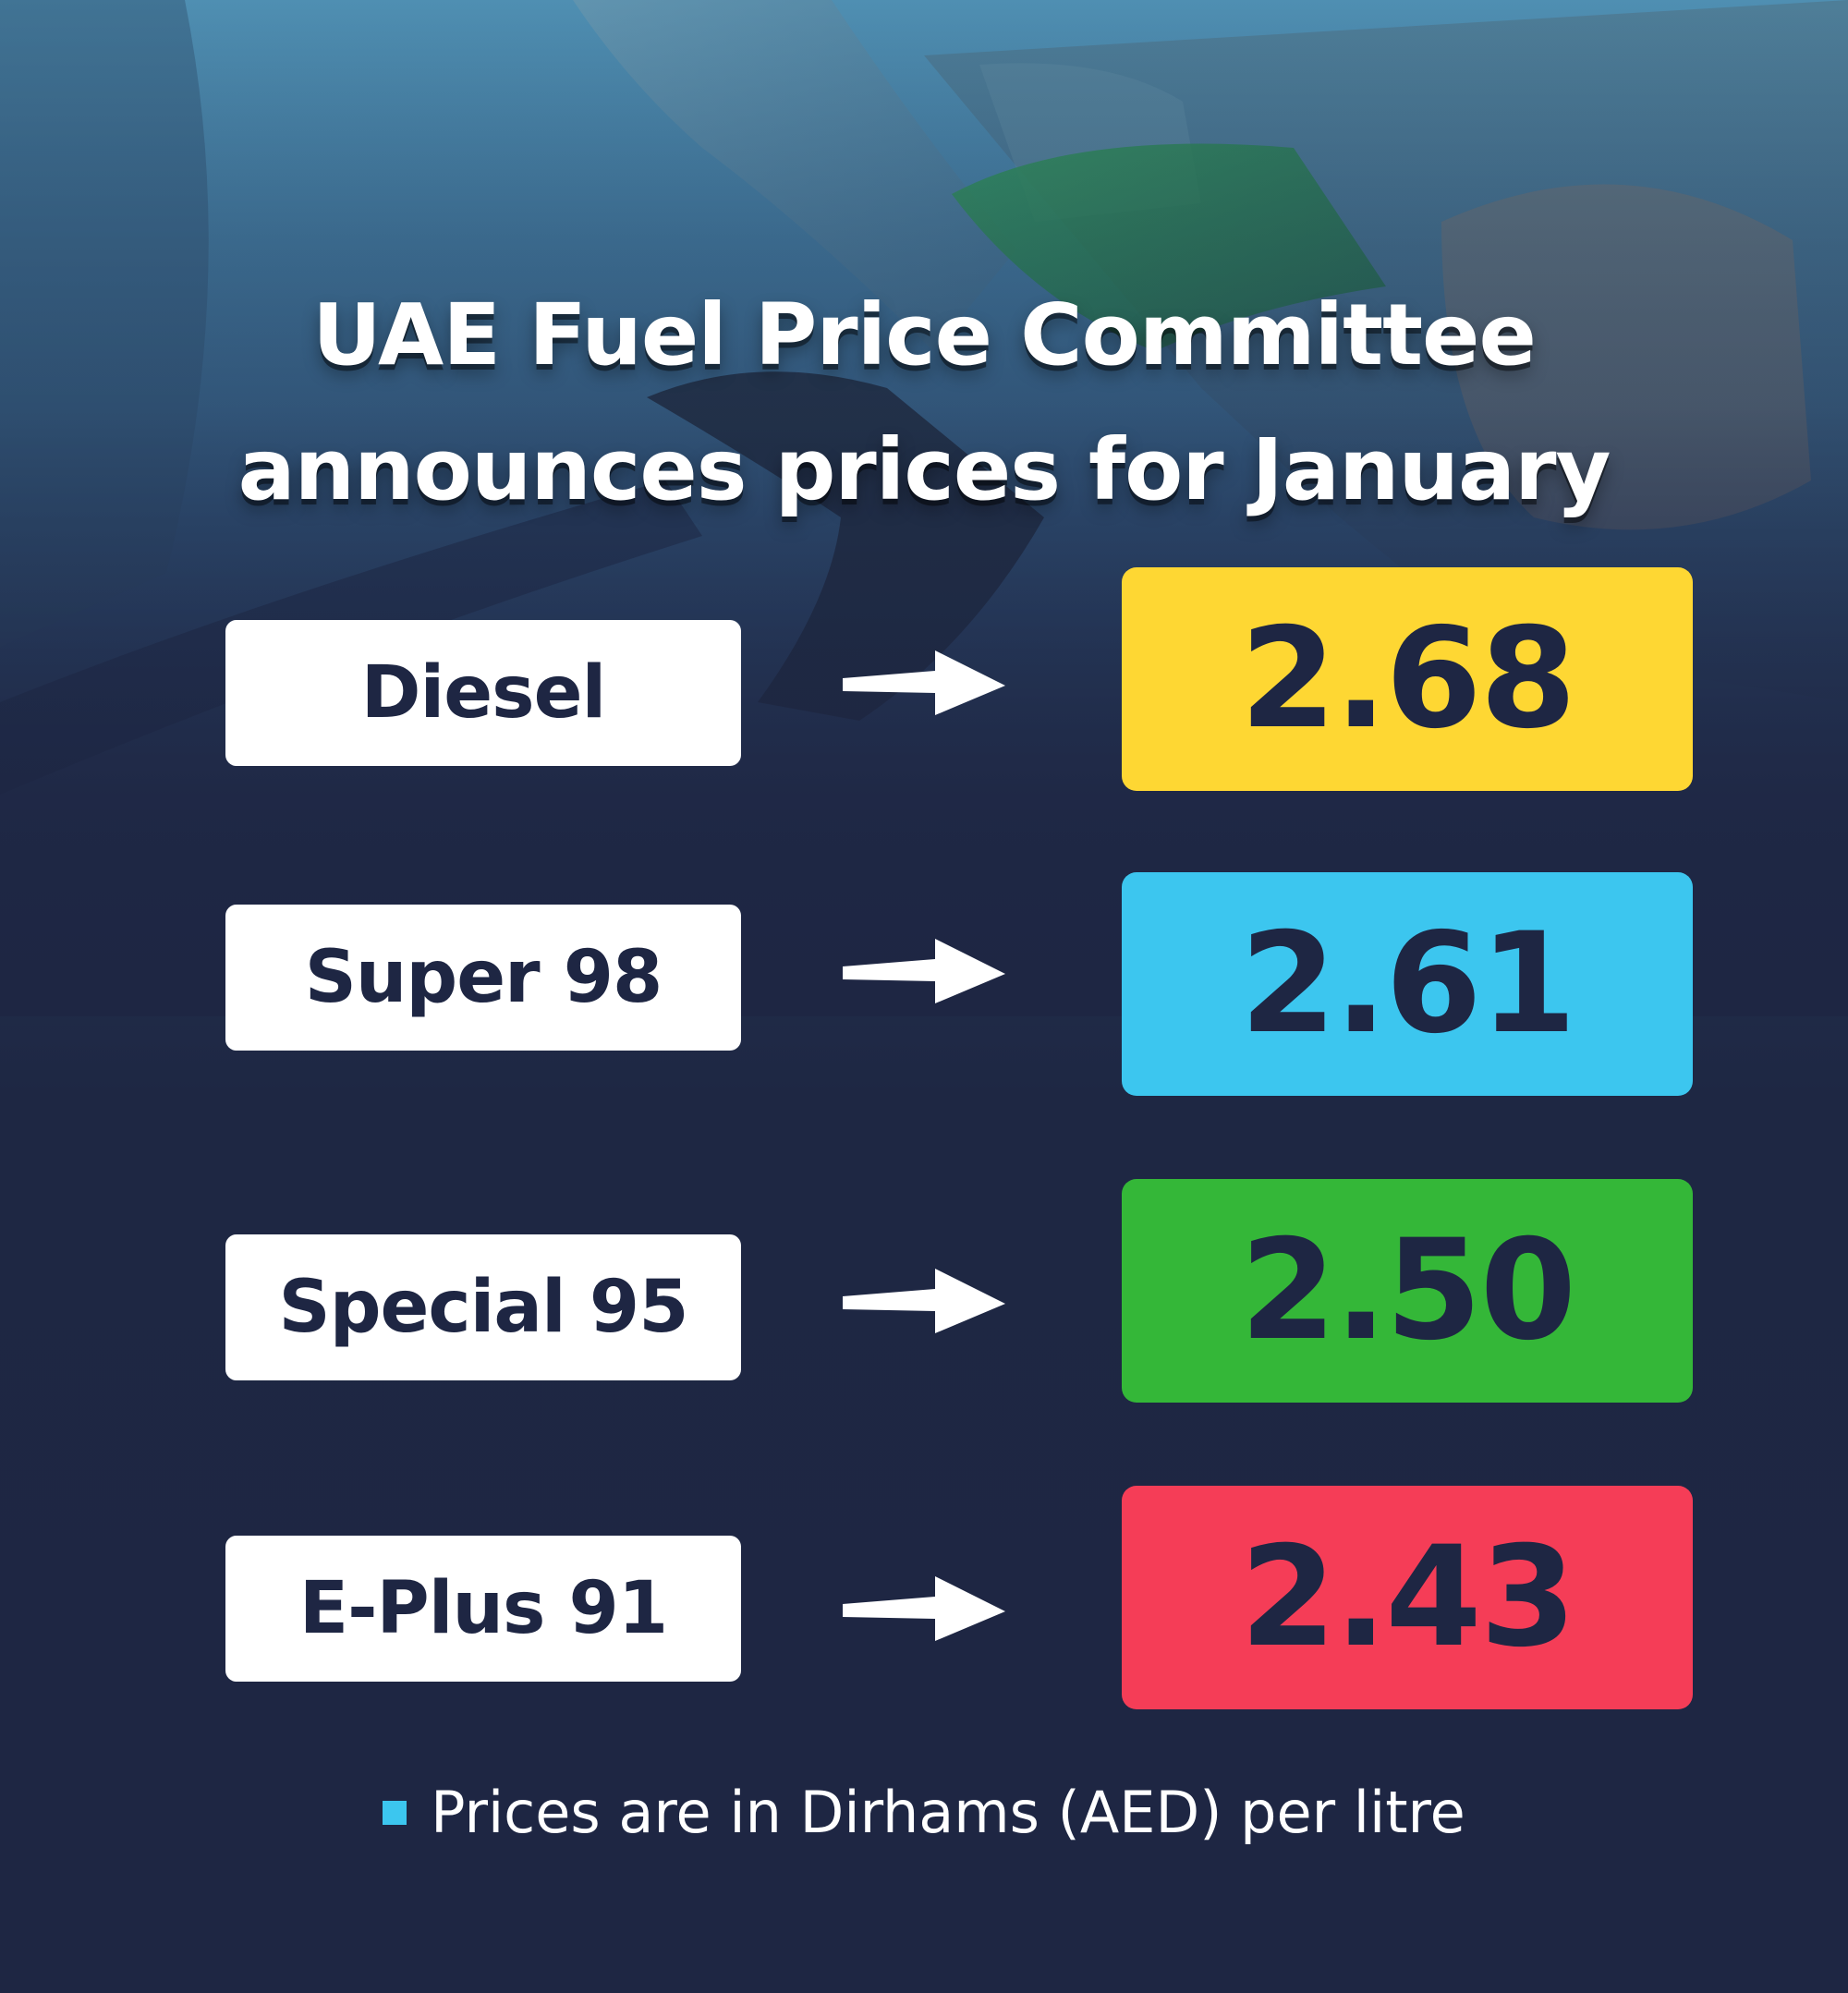  What do you see at coordinates (483, 1609) in the screenshot?
I see `fuel-name-e-plus-91: E-Plus 91` at bounding box center [483, 1609].